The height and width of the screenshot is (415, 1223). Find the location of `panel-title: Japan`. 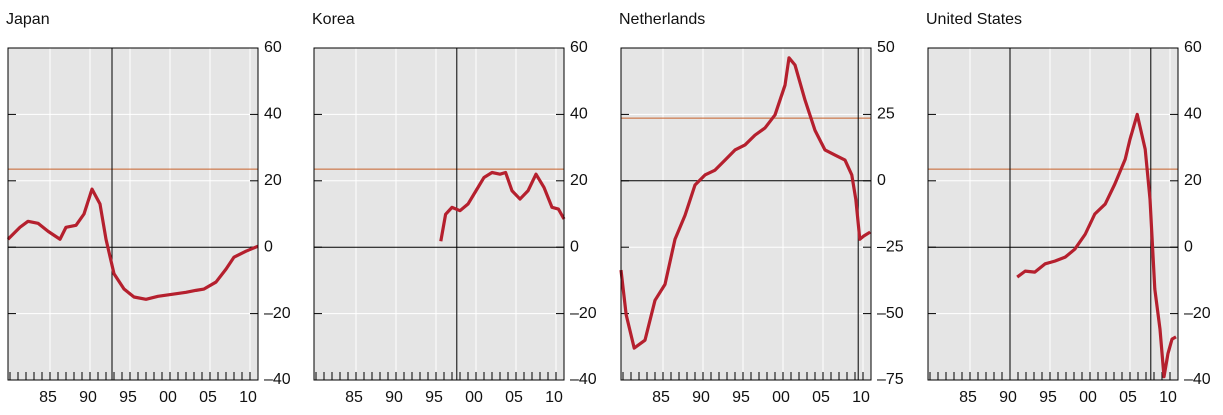

panel-title: Japan is located at coordinates (28, 19).